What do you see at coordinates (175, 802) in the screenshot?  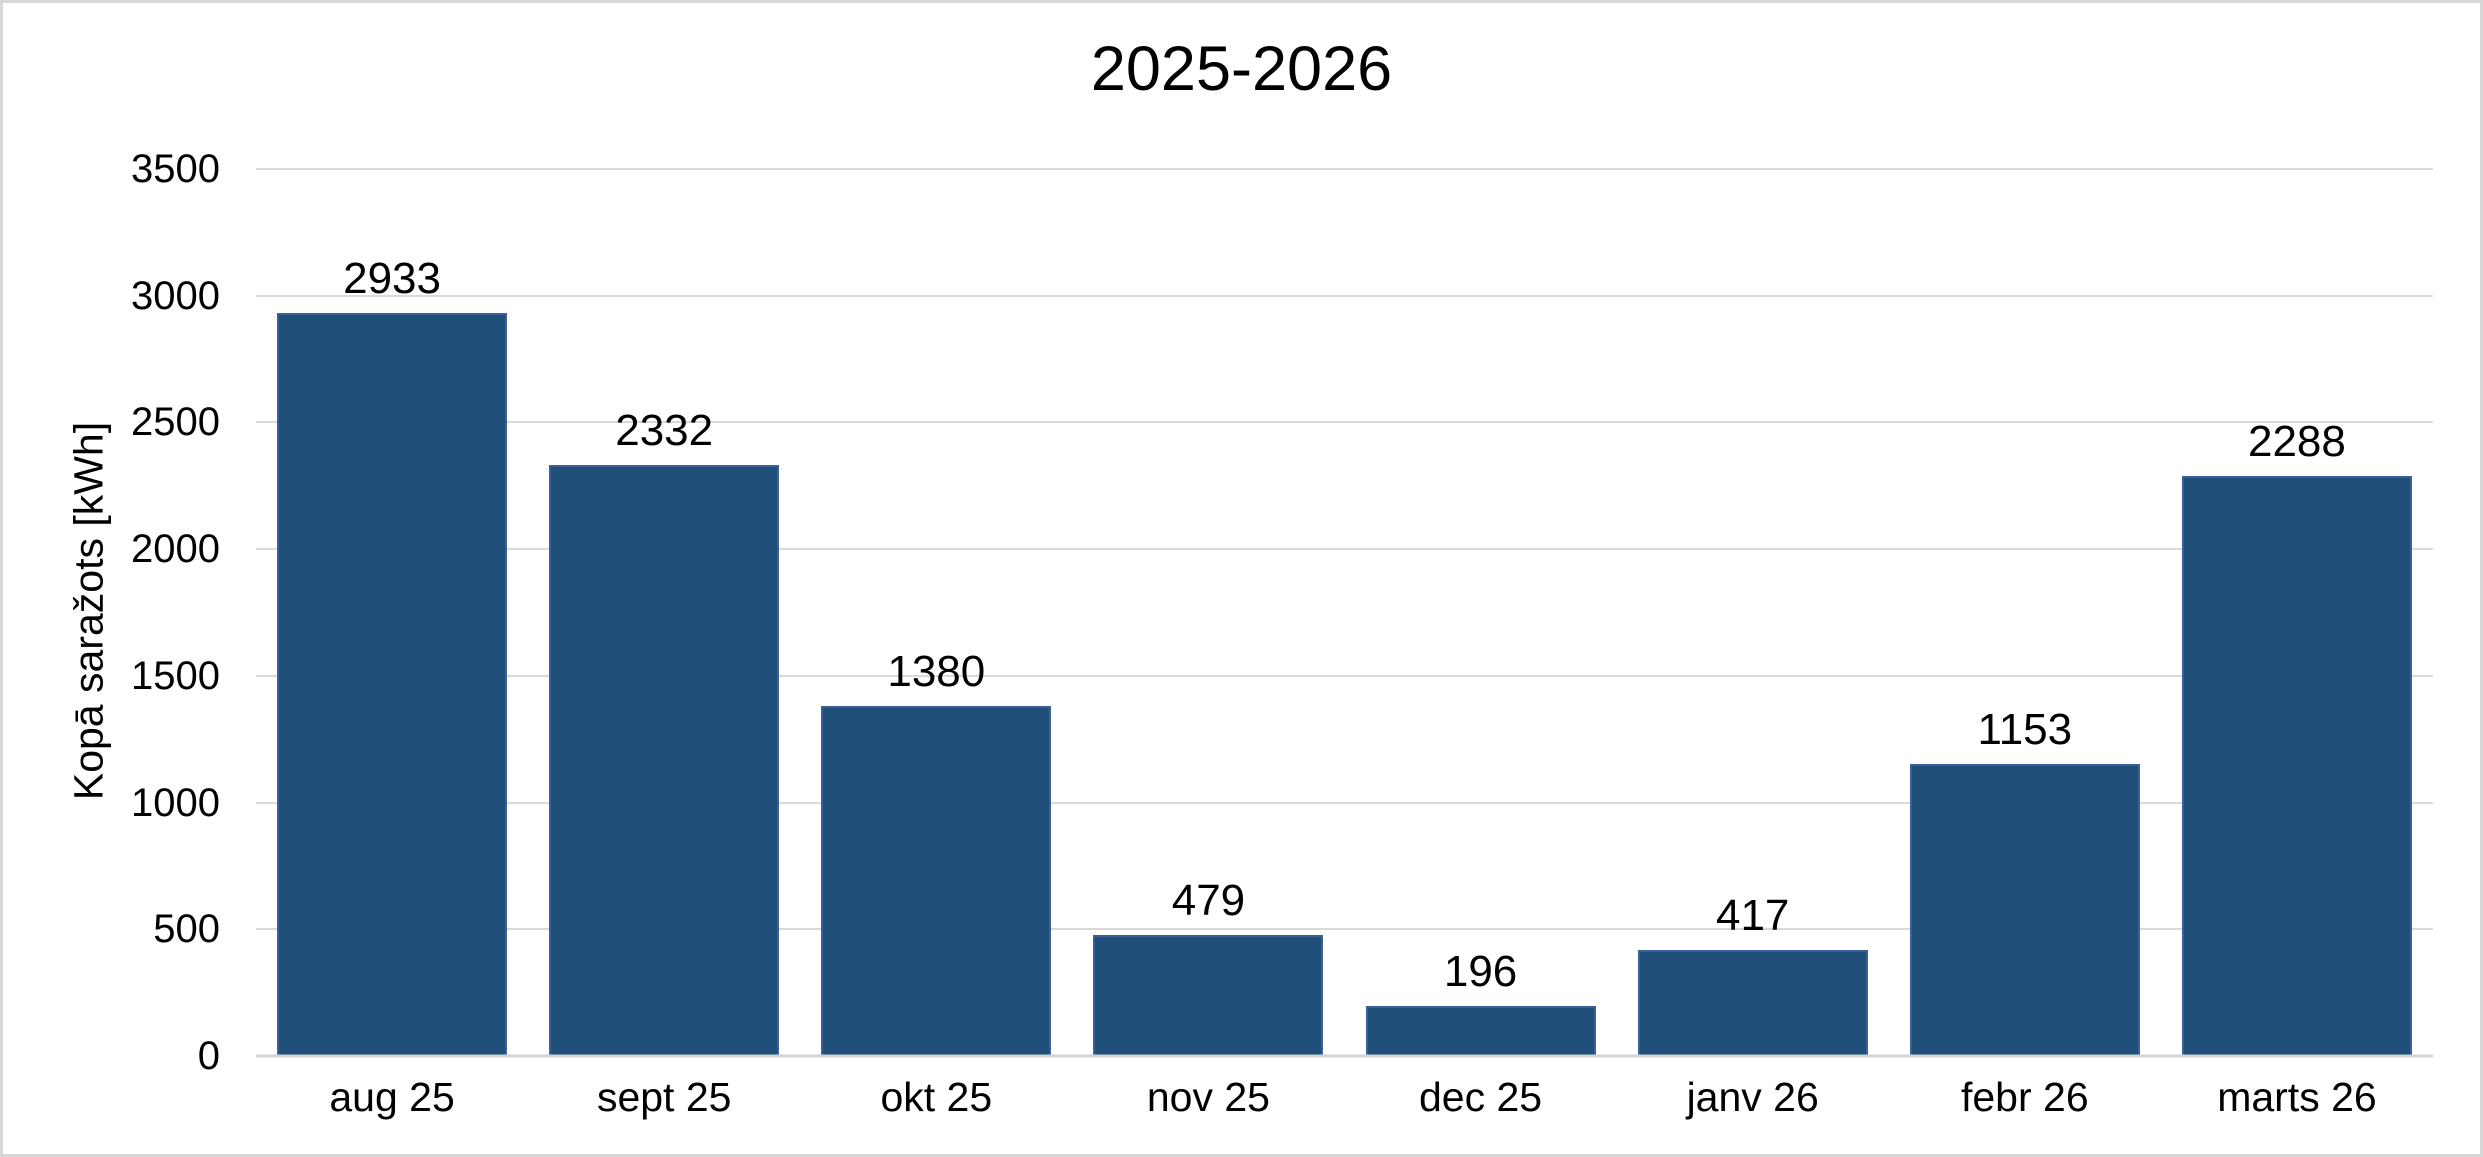 I see `y-tick-label: 1000` at bounding box center [175, 802].